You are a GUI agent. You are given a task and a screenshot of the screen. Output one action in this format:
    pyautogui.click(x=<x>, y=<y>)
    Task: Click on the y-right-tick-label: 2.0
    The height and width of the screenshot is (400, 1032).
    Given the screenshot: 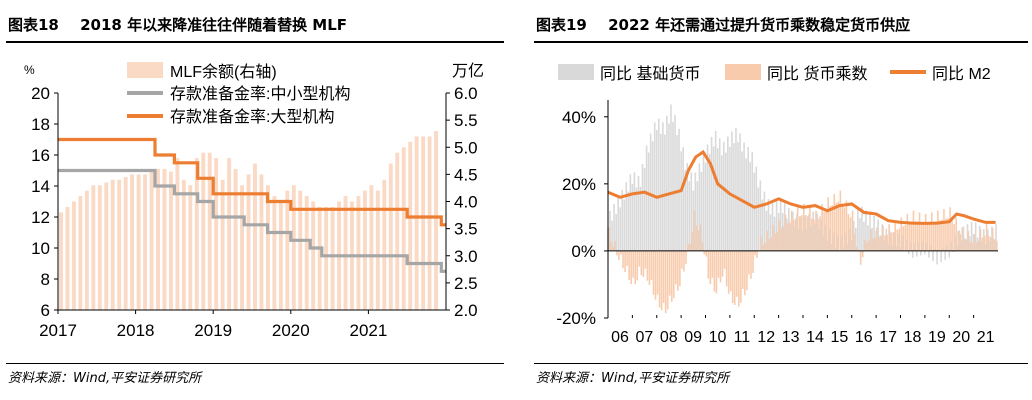 What is the action you would take?
    pyautogui.click(x=466, y=310)
    